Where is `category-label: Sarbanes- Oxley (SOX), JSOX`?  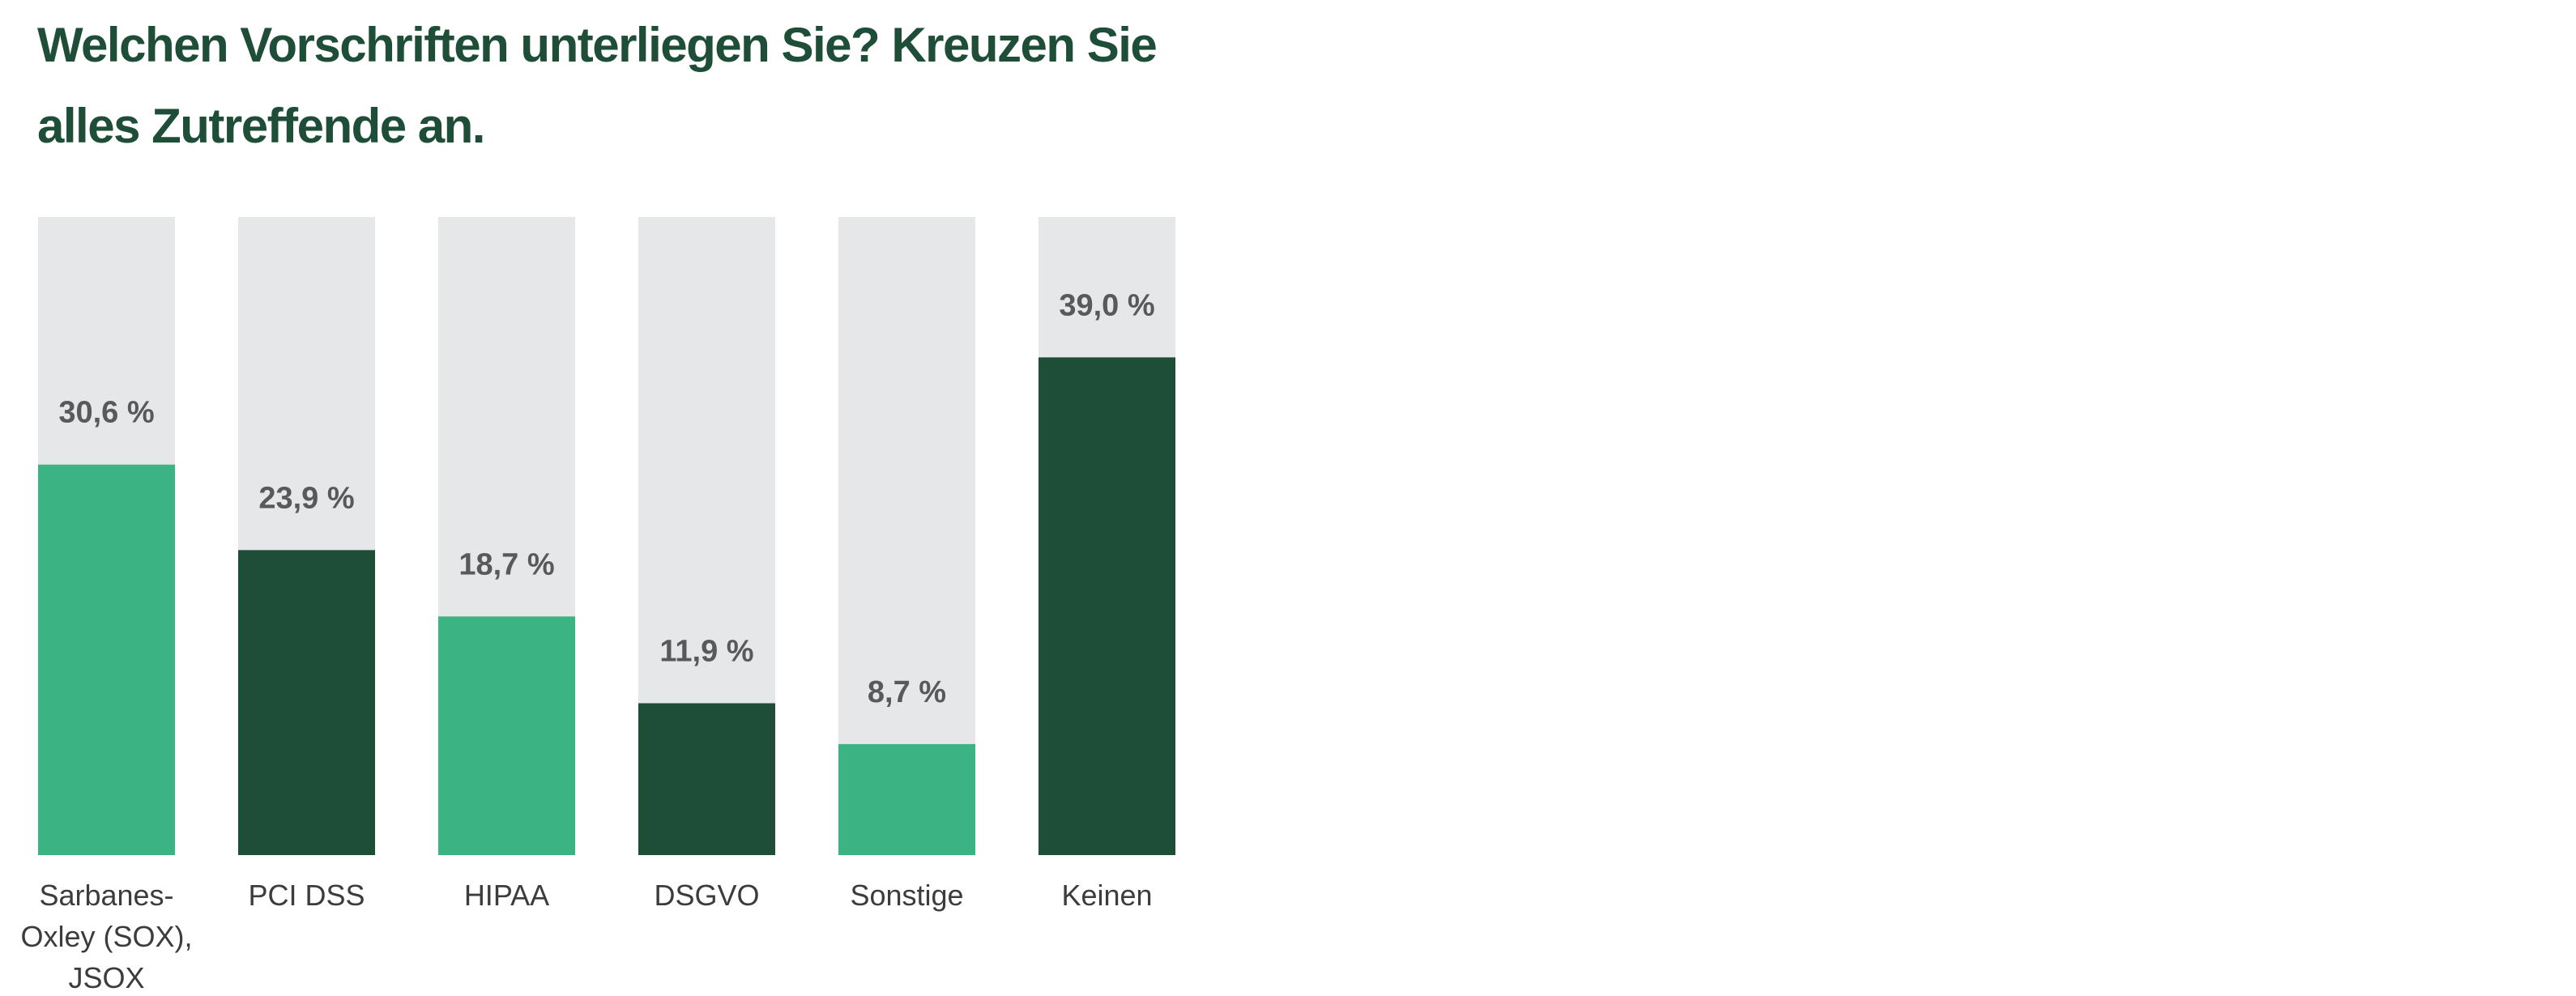 category-label: Sarbanes- Oxley (SOX), JSOX is located at coordinates (106, 937).